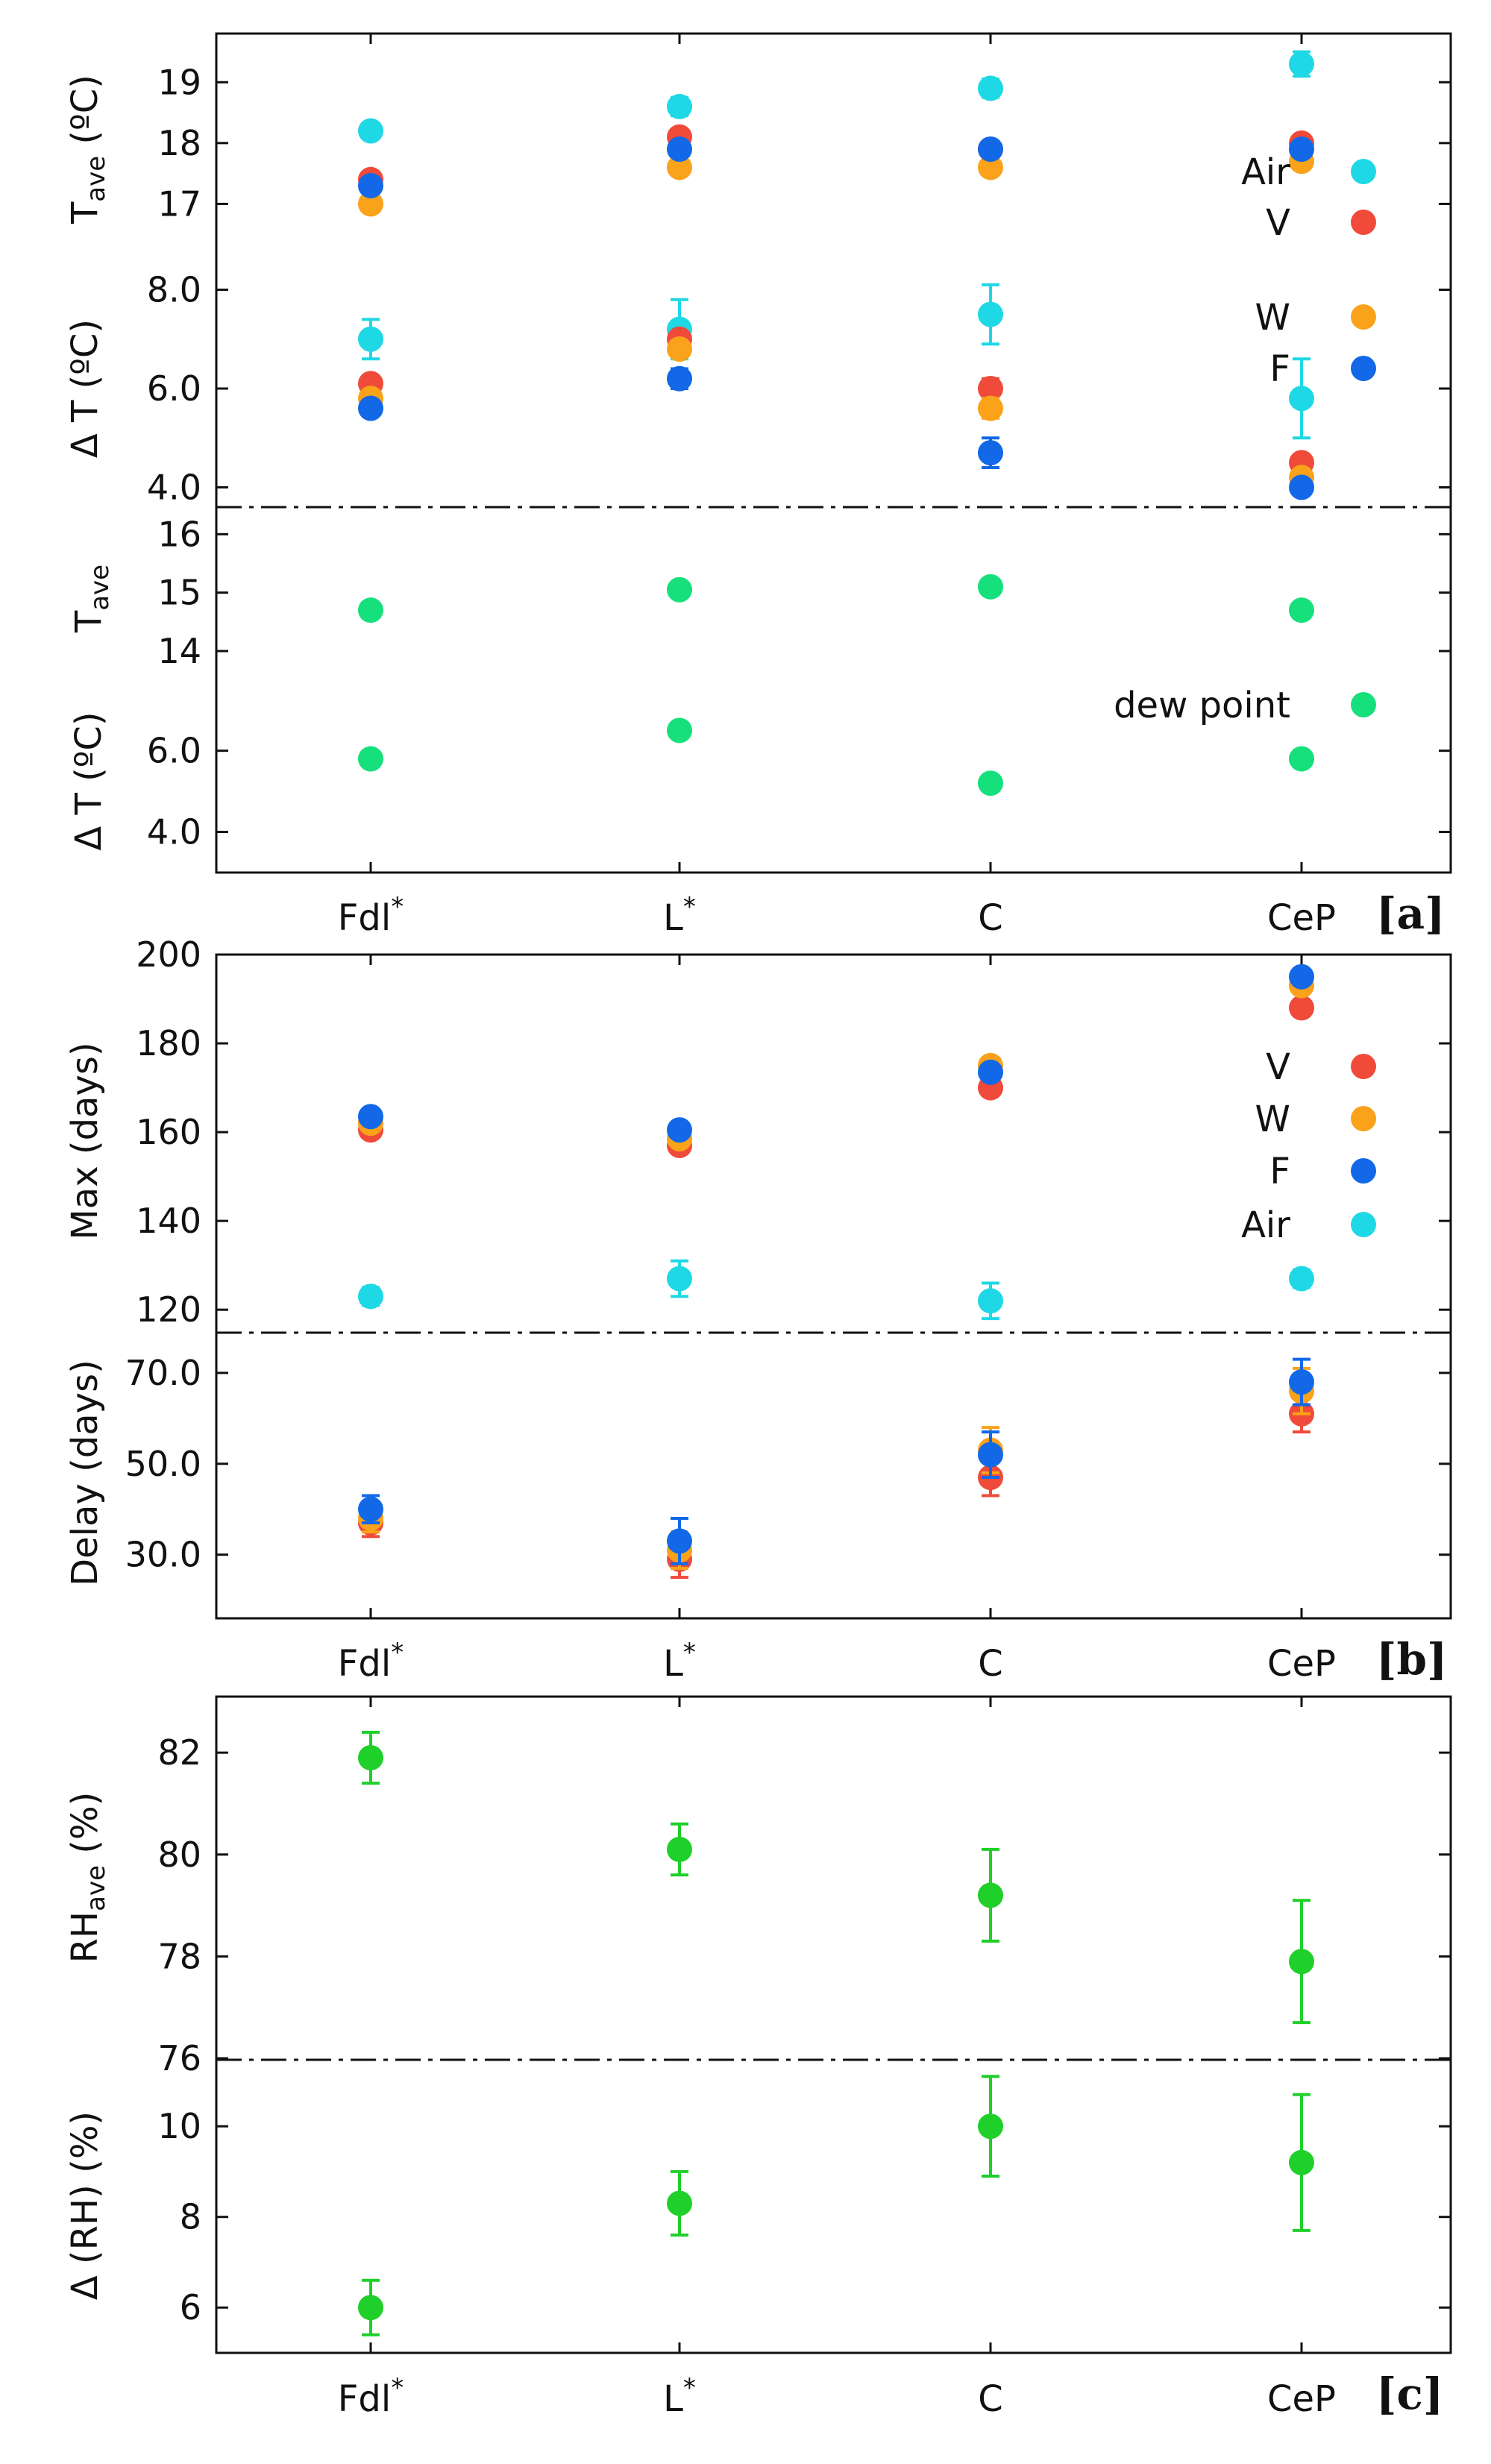 The image size is (1491, 2464). Describe the element at coordinates (179, 534) in the screenshot. I see `y-tick-label: 16` at that location.